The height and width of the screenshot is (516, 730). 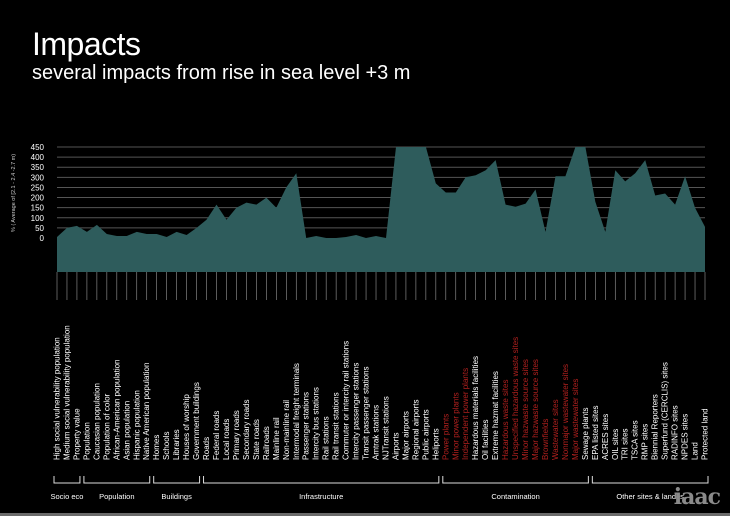 What do you see at coordinates (96, 421) in the screenshot?
I see `x-category-label: Caucasian population` at bounding box center [96, 421].